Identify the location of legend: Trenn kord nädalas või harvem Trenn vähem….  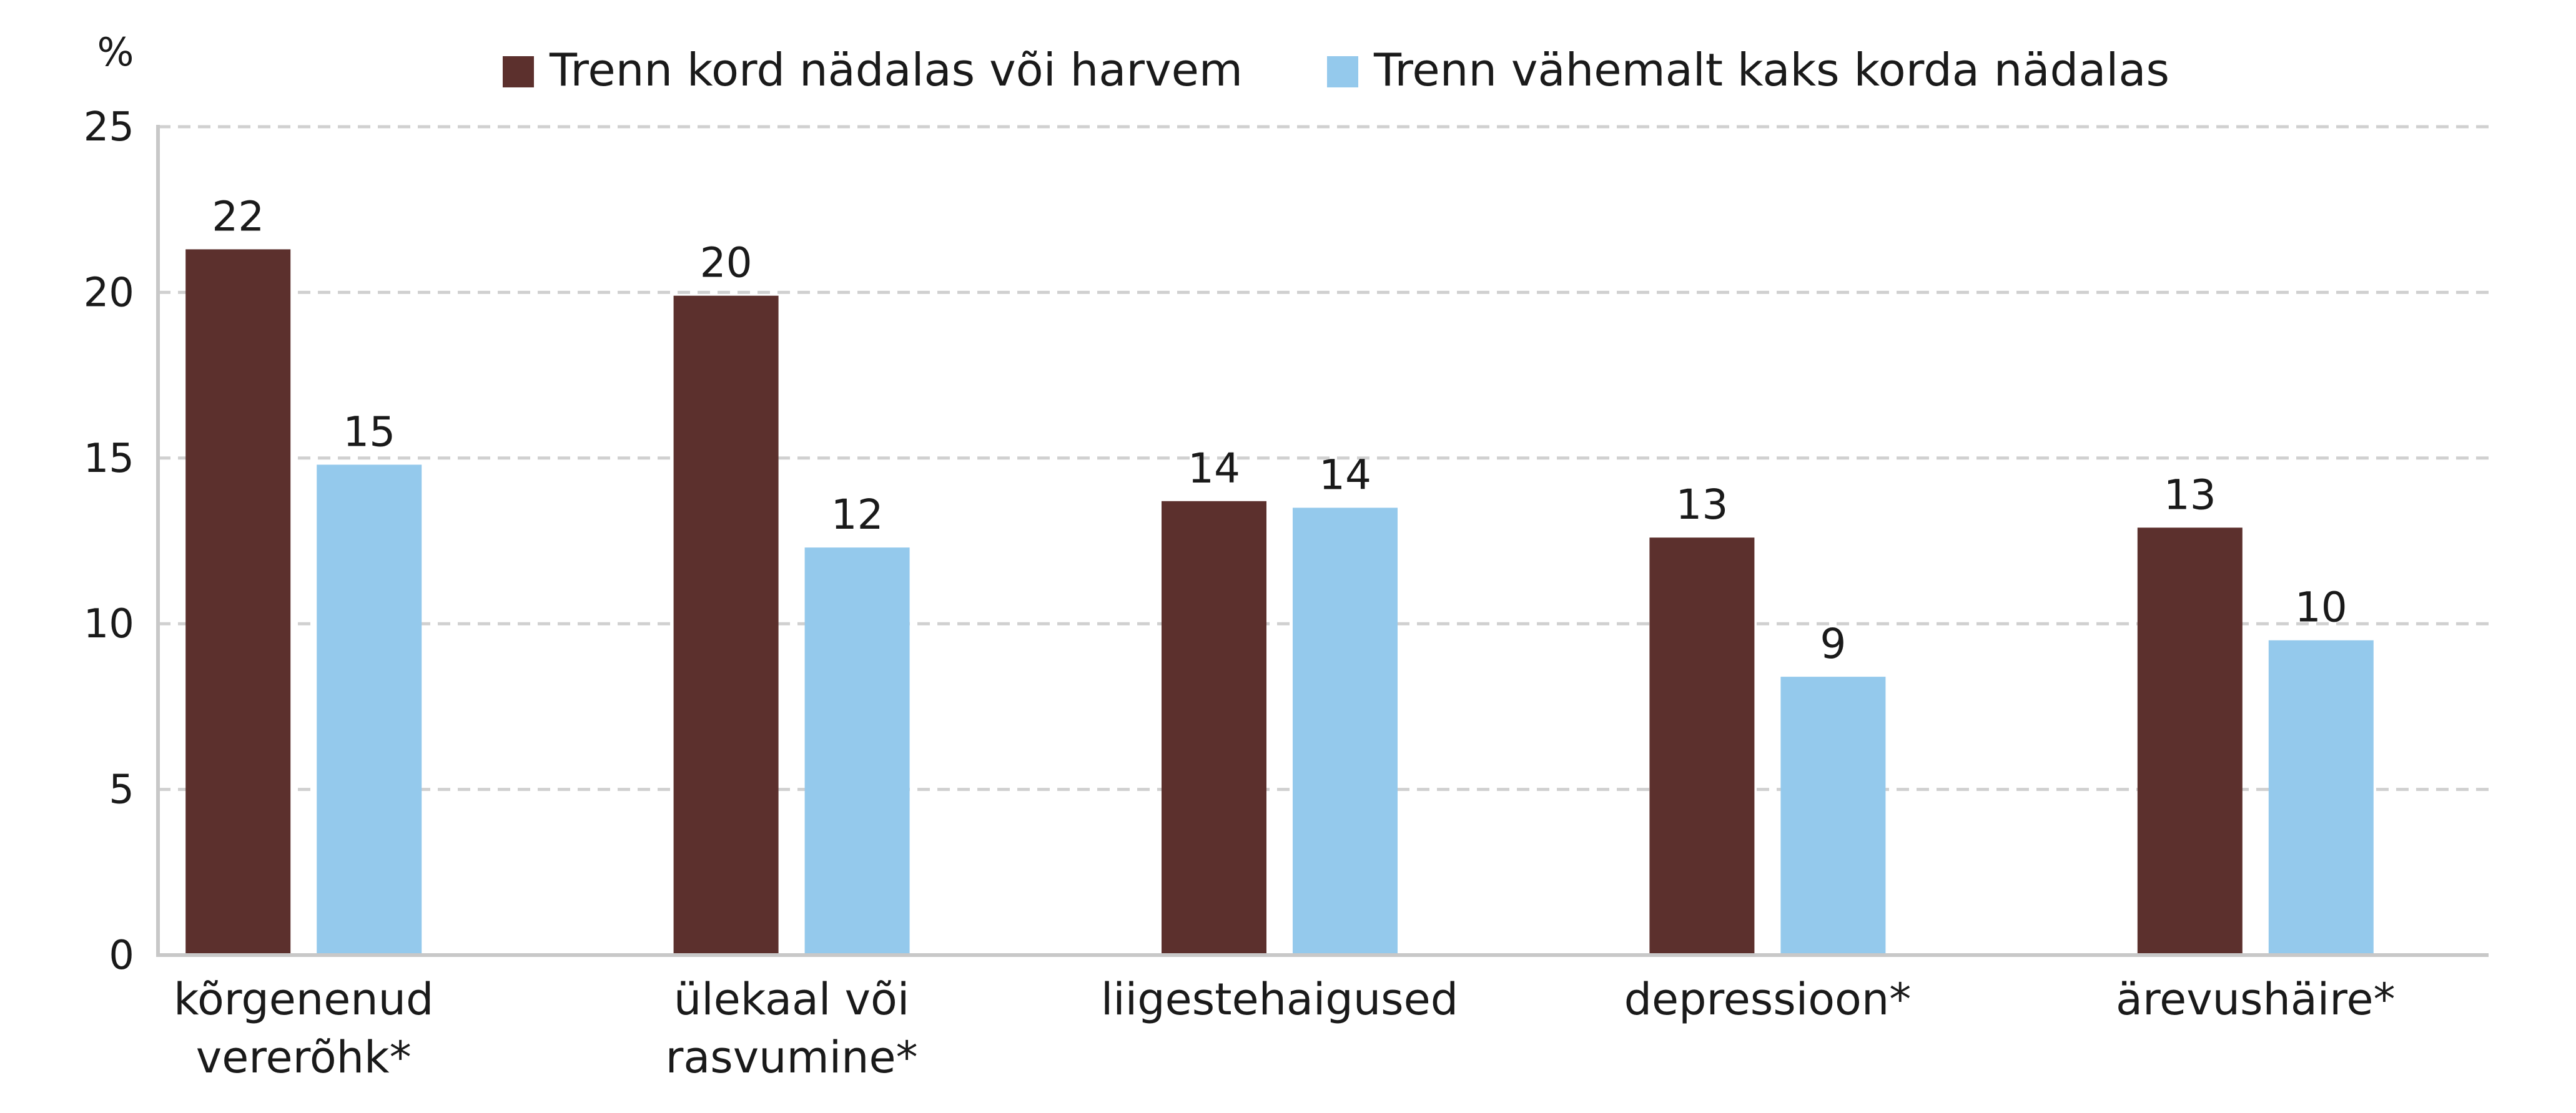
(1336, 70).